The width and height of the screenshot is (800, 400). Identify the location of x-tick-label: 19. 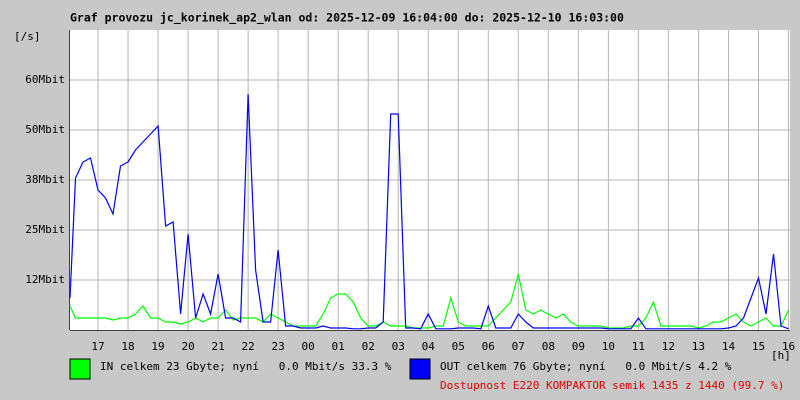
(157, 346).